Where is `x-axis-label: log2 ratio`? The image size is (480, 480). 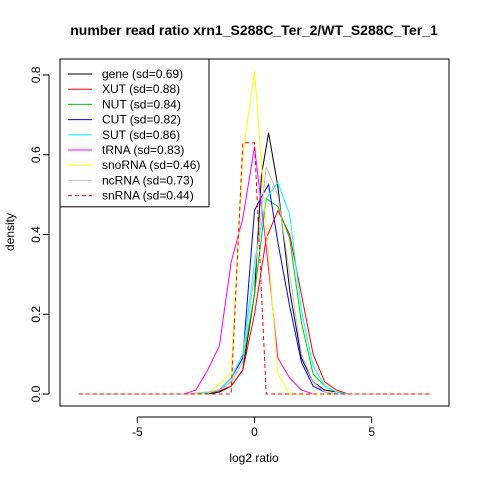
x-axis-label: log2 ratio is located at coordinates (254, 458).